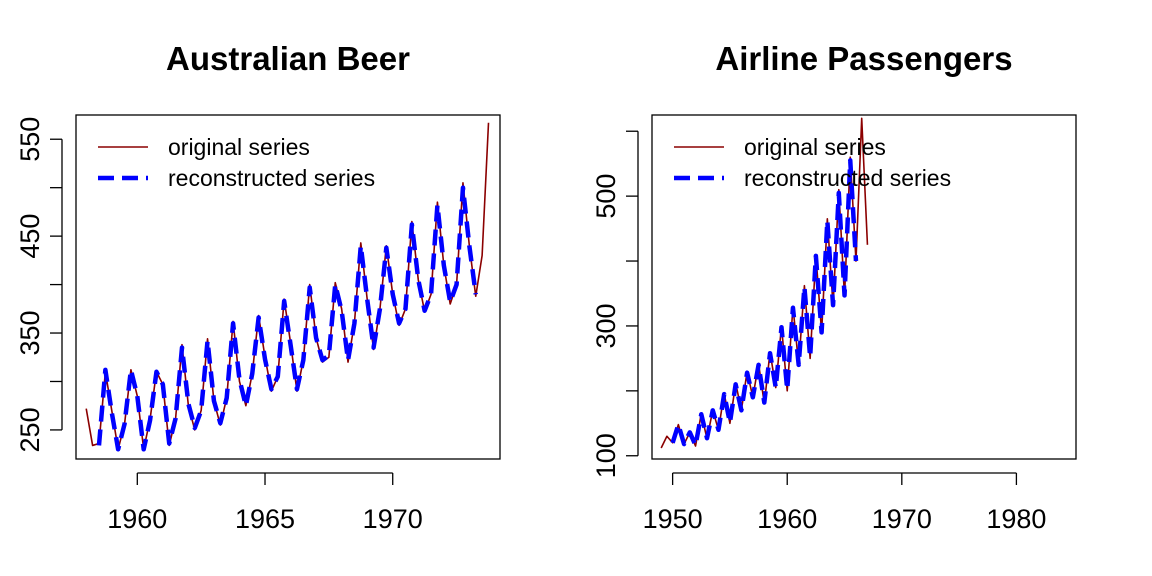 This screenshot has height=576, width=1152. Describe the element at coordinates (30, 332) in the screenshot. I see `y-tick-label: 350` at that location.